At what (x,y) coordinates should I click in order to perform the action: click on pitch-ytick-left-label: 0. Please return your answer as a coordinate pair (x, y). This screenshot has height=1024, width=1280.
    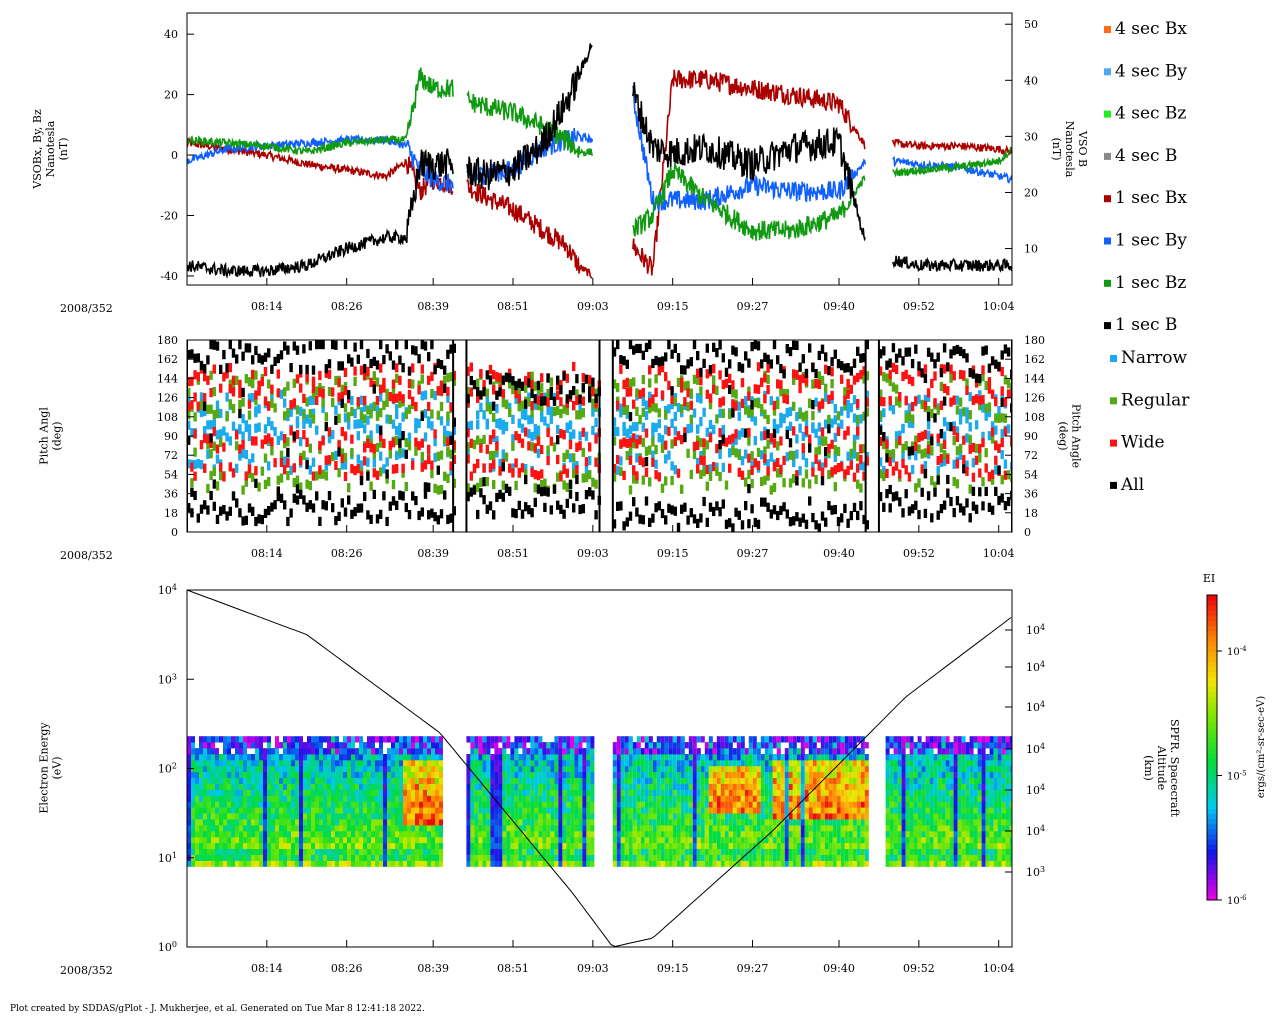
    Looking at the image, I should click on (174, 532).